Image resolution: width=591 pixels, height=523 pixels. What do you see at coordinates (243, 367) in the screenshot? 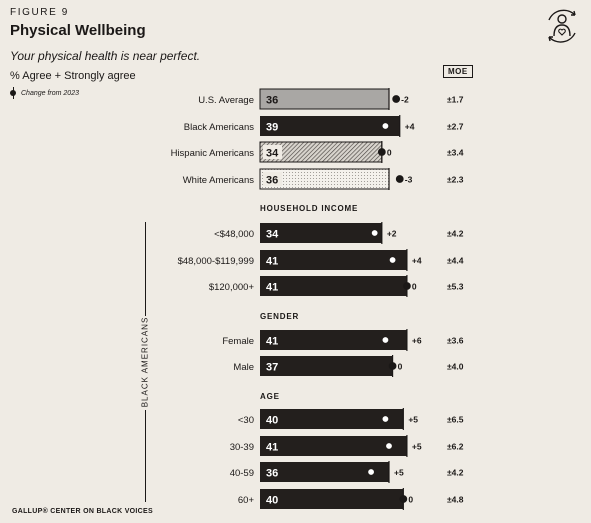
I see `row-label: Male` at bounding box center [243, 367].